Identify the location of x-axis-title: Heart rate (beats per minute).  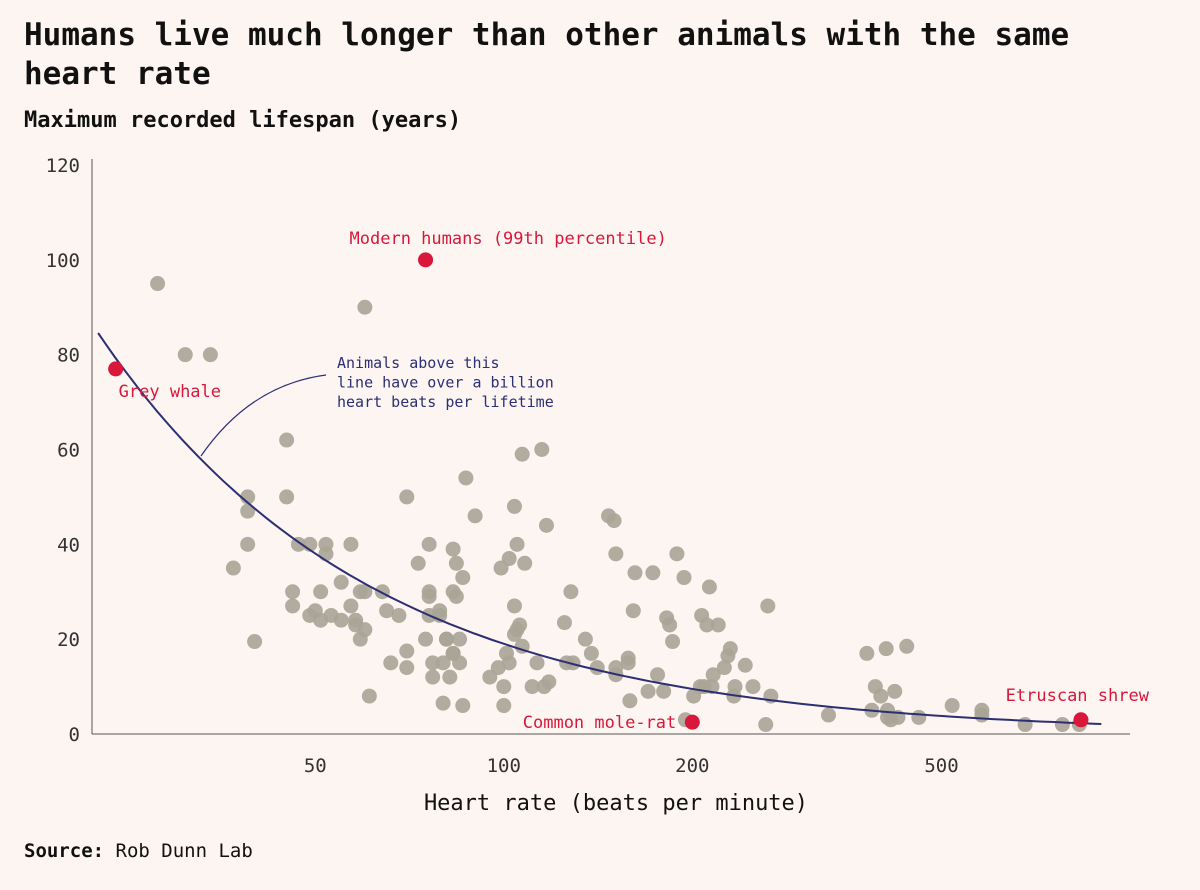
(616, 803).